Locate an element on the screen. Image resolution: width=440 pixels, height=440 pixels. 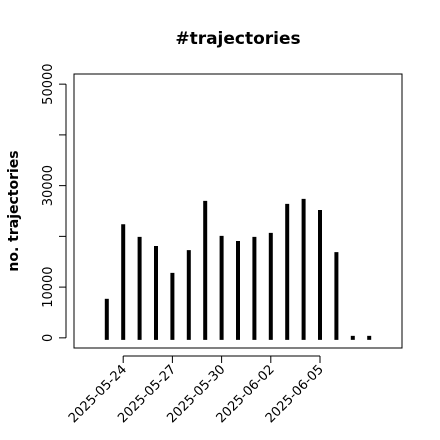
y-tick-label: 10000 is located at coordinates (48, 286).